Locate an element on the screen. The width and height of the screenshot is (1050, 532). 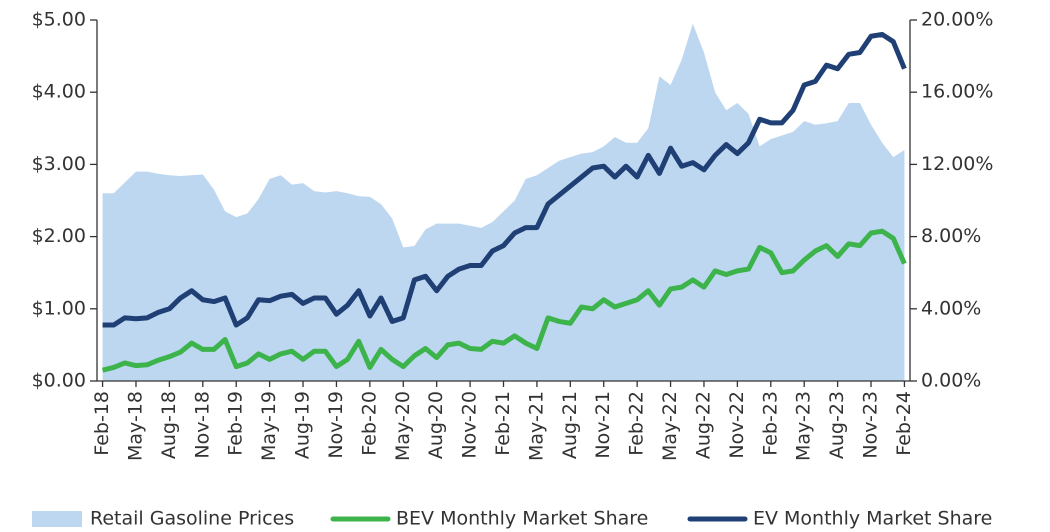
y-tick-label: $0.00 is located at coordinates (59, 381).